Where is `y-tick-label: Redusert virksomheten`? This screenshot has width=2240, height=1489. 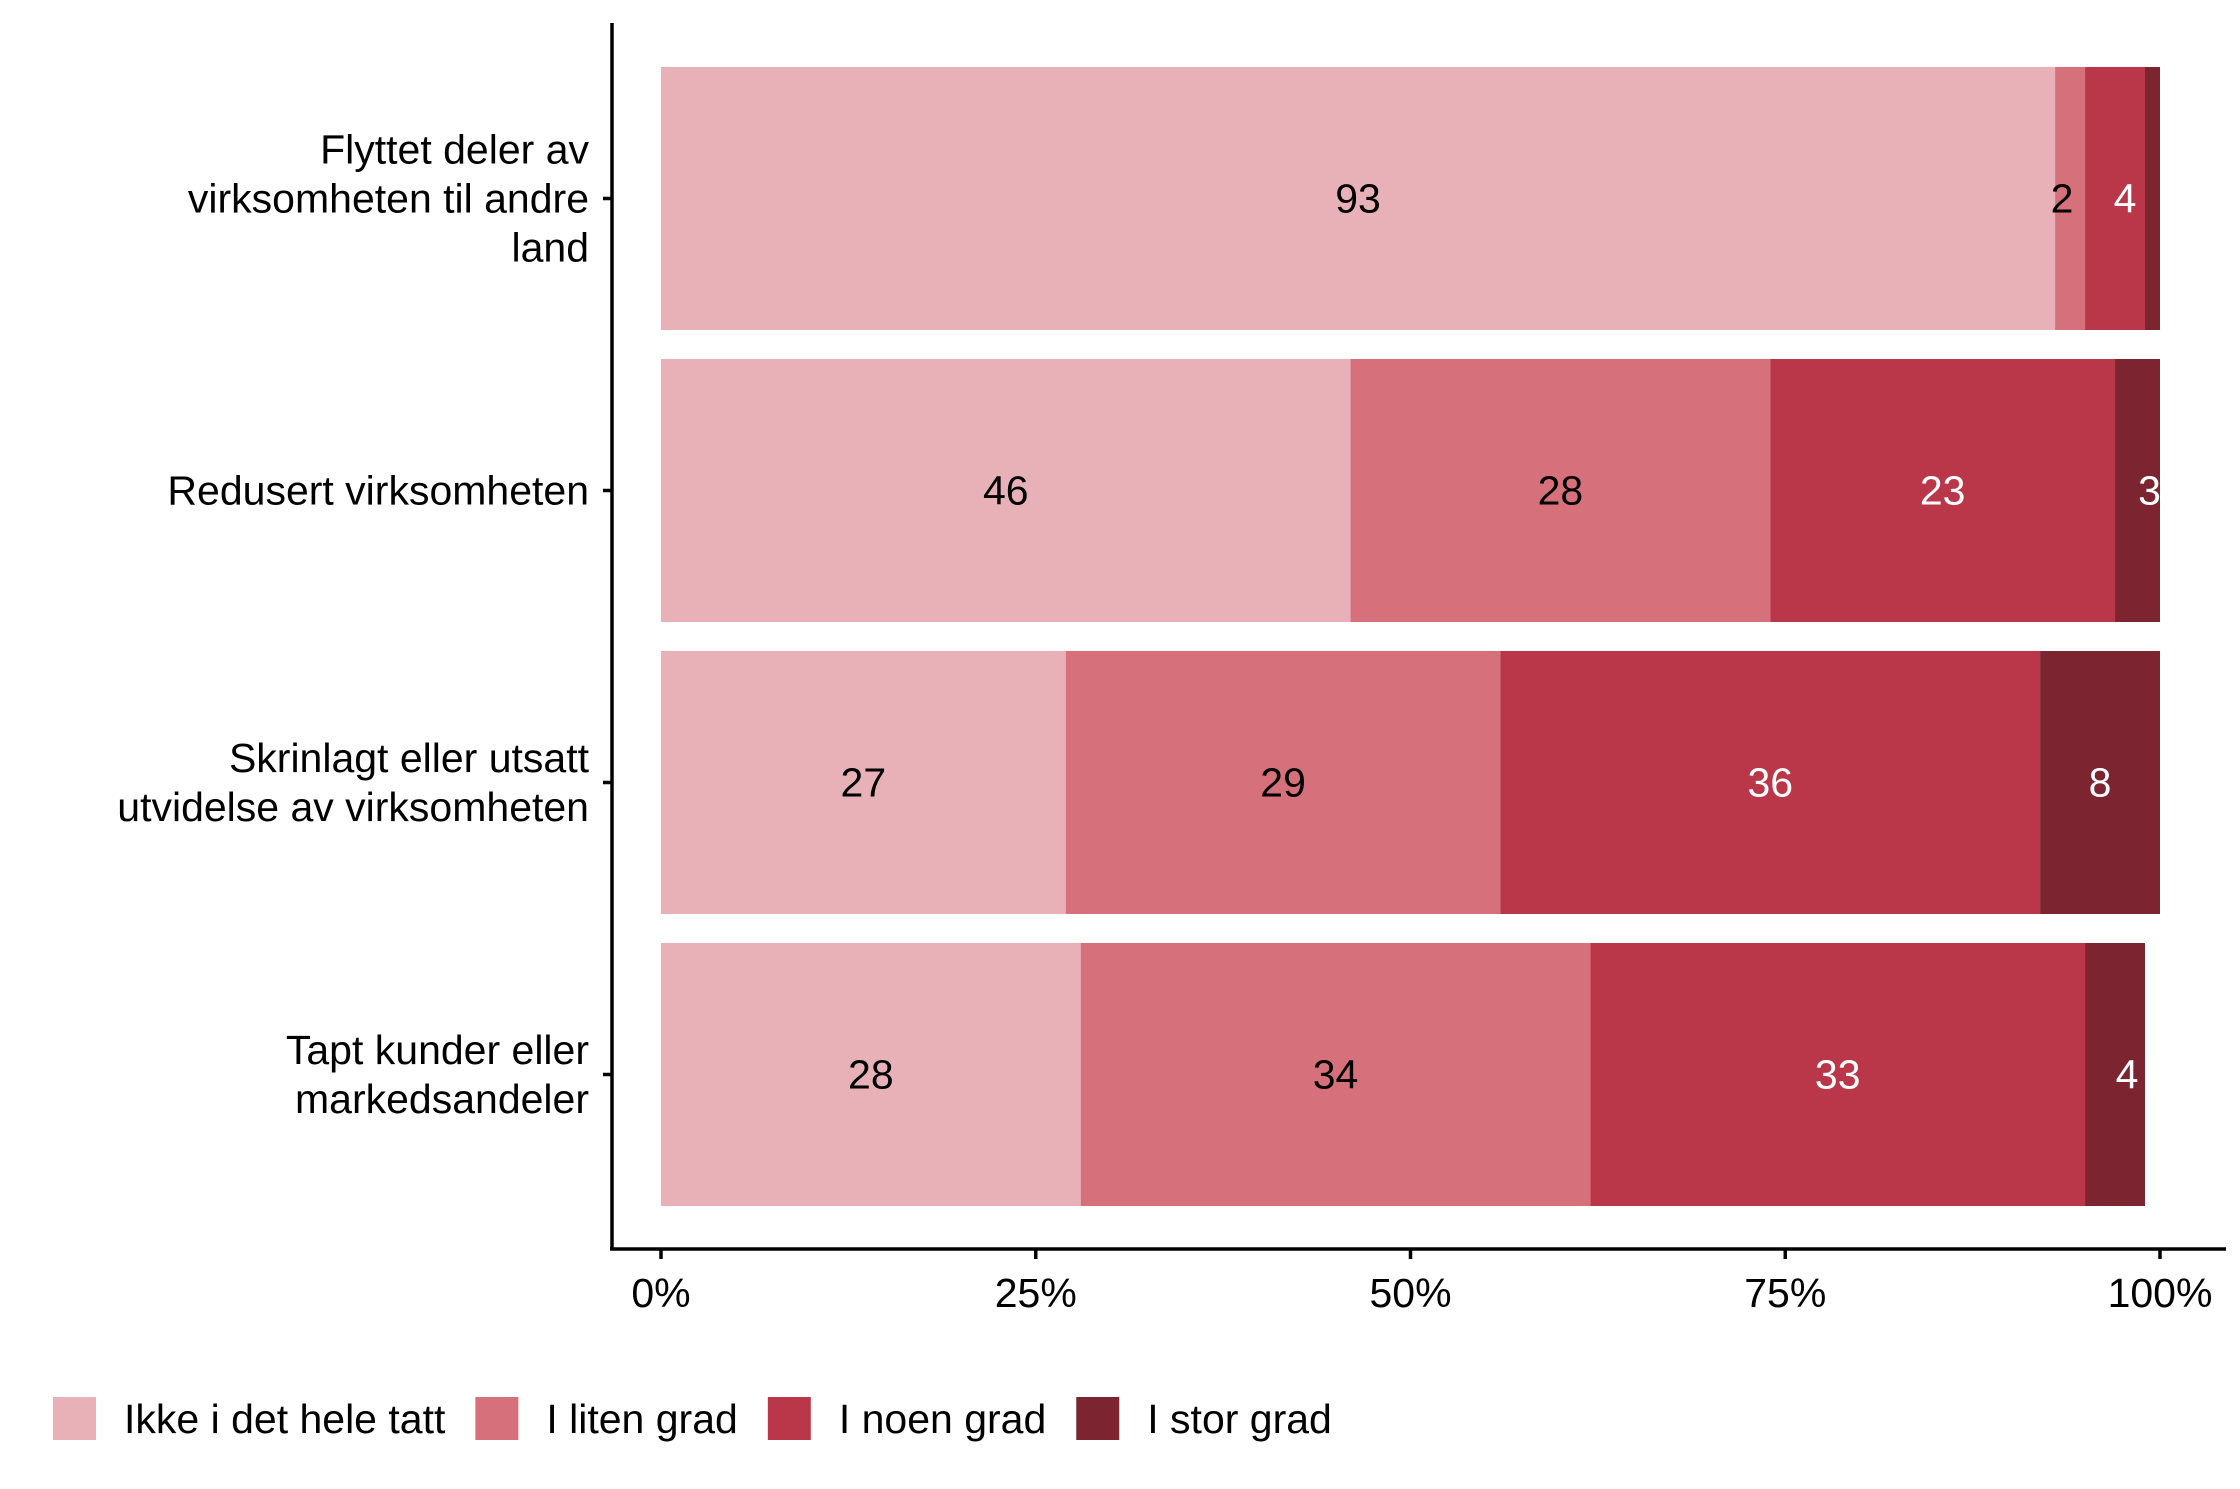
y-tick-label: Redusert virksomheten is located at coordinates (378, 491).